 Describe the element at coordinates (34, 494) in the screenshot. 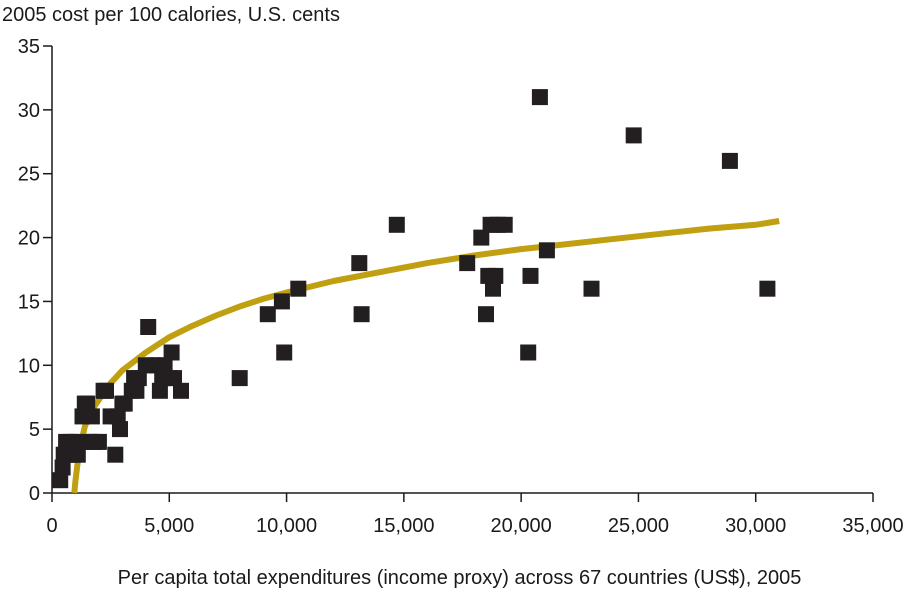

I see `y-tick-label: 0` at that location.